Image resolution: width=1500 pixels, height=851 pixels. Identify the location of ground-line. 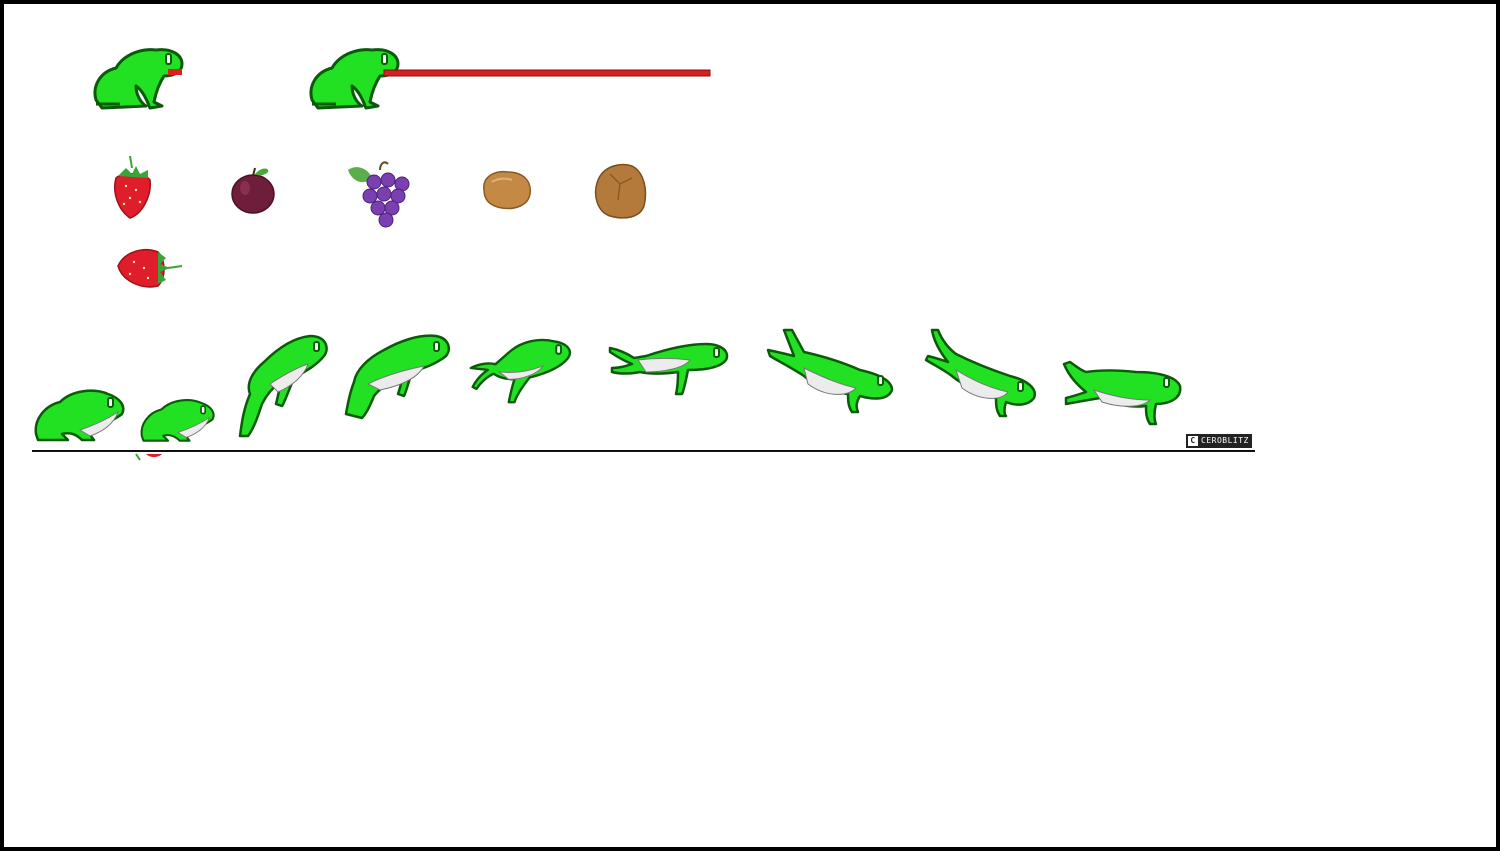
(643, 451).